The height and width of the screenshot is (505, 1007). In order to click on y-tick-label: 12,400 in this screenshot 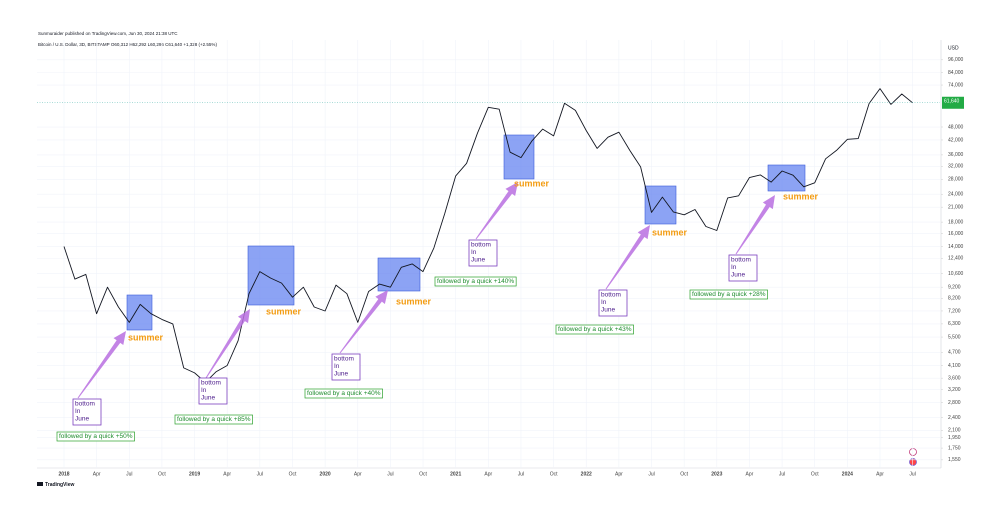, I will do `click(956, 259)`.